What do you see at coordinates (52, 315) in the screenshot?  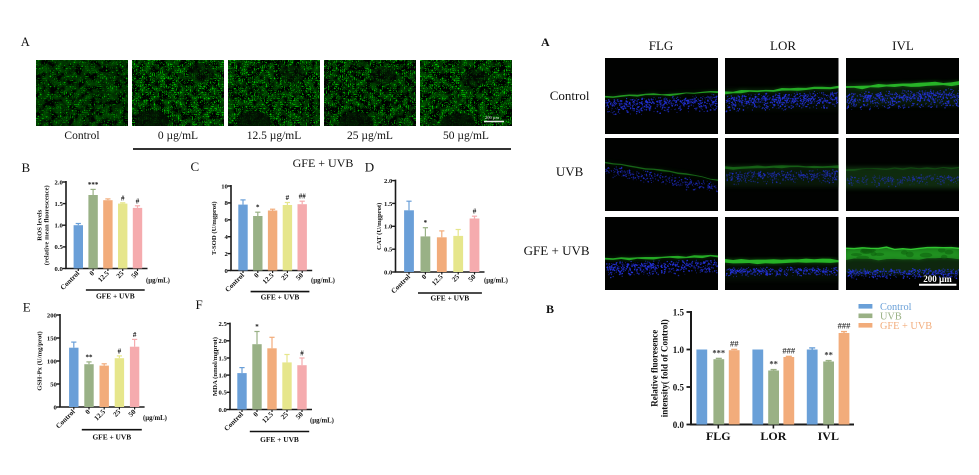 I see `svg-text: 200` at bounding box center [52, 315].